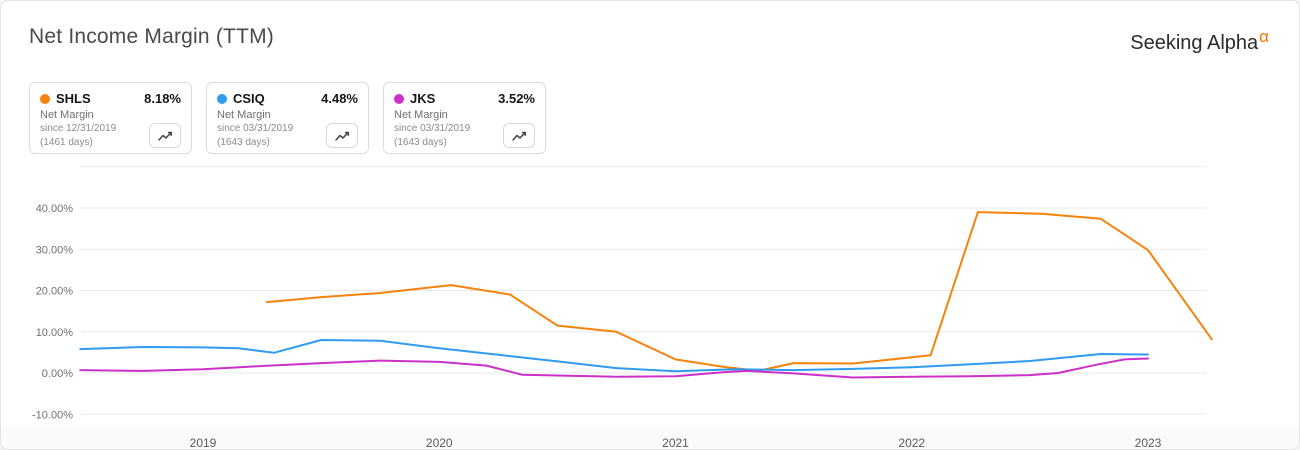  I want to click on since-days: (1461 days), so click(66, 142).